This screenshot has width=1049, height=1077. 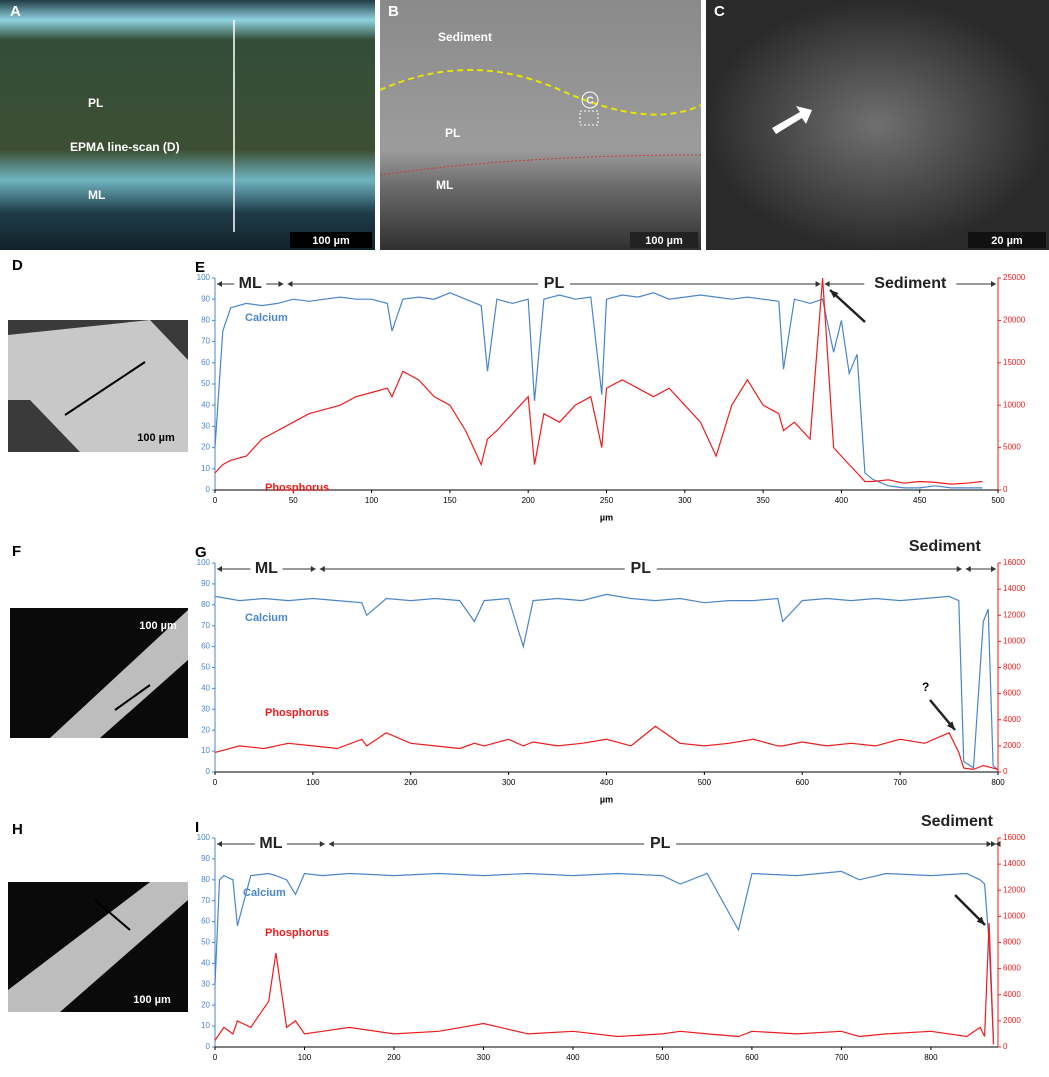 What do you see at coordinates (187, 125) in the screenshot?
I see `panel-a: A PL EPMA line-scan (D) ML 100 µm` at bounding box center [187, 125].